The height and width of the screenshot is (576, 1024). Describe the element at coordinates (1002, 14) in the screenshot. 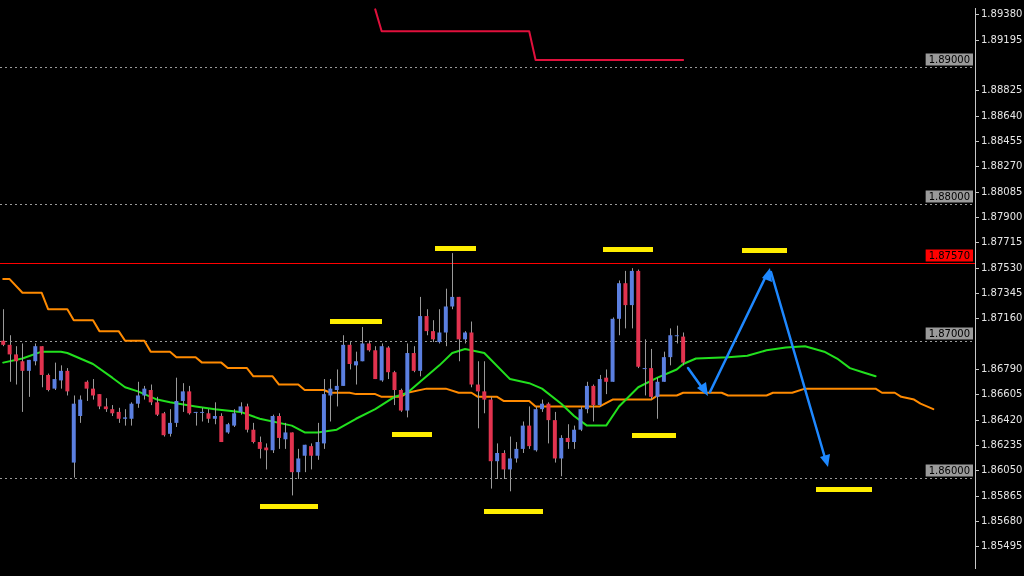

I see `y-tick-label: 1.89380` at that location.